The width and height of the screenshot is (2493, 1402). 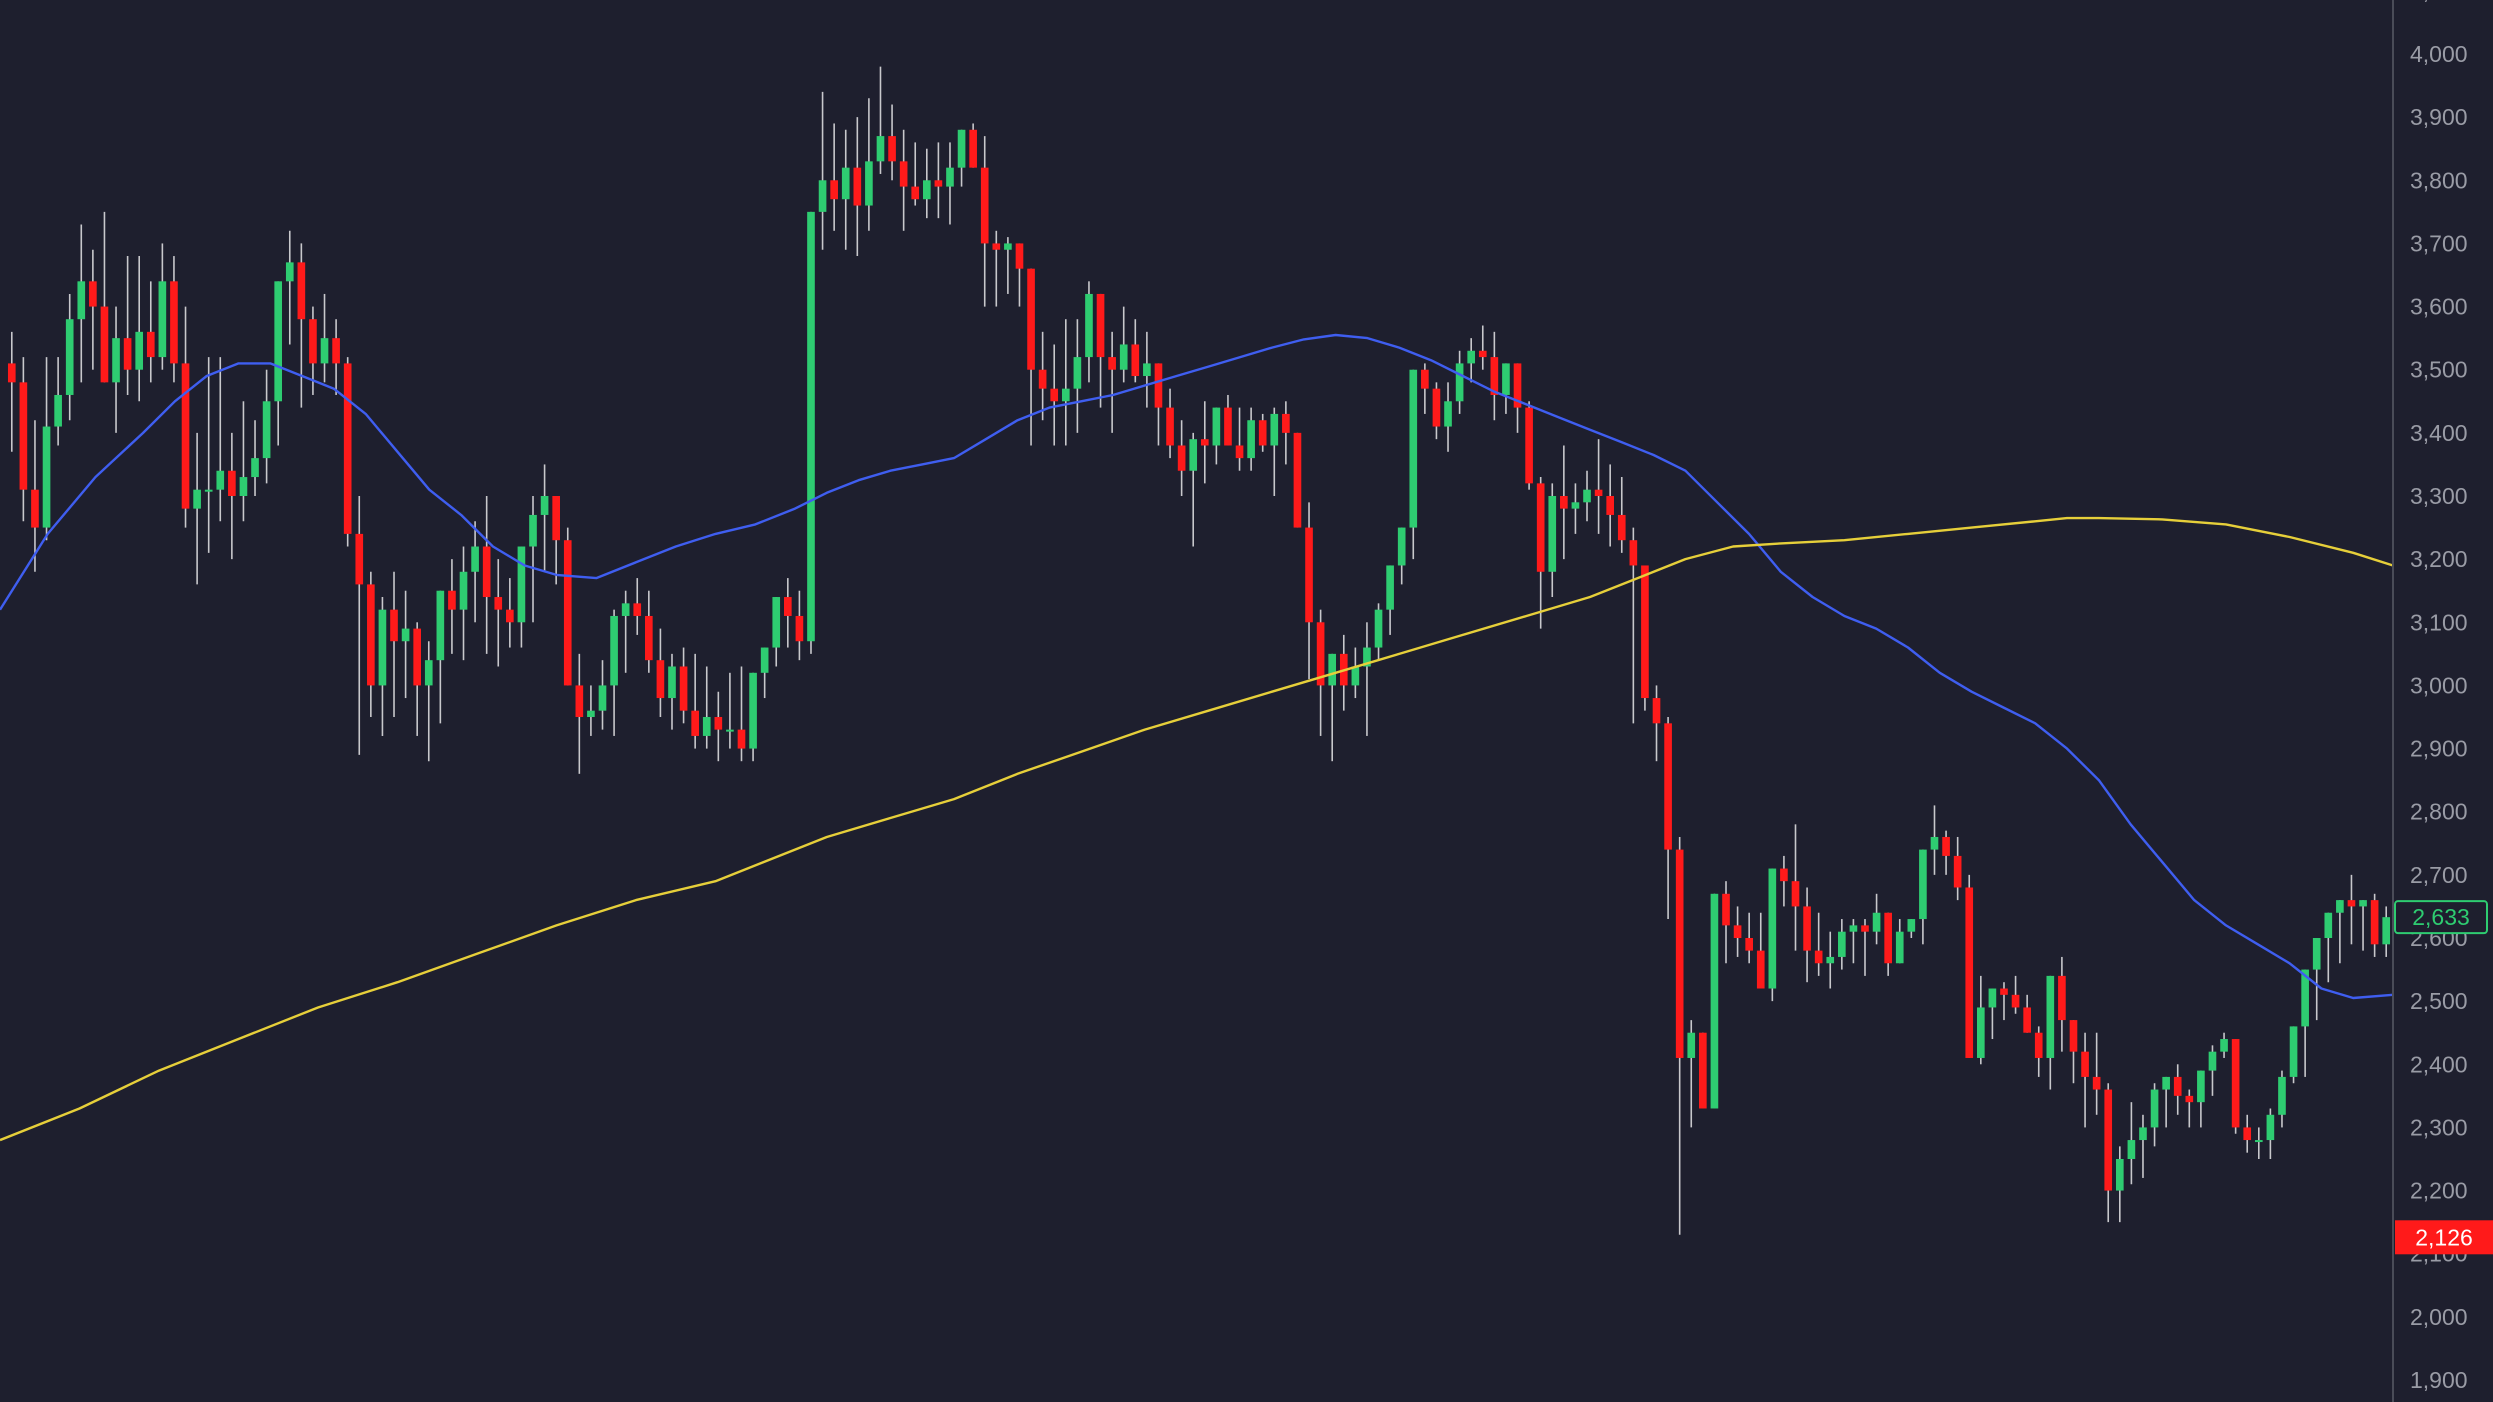 What do you see at coordinates (2439, 2) in the screenshot?
I see `price-tick-label: 4,100` at bounding box center [2439, 2].